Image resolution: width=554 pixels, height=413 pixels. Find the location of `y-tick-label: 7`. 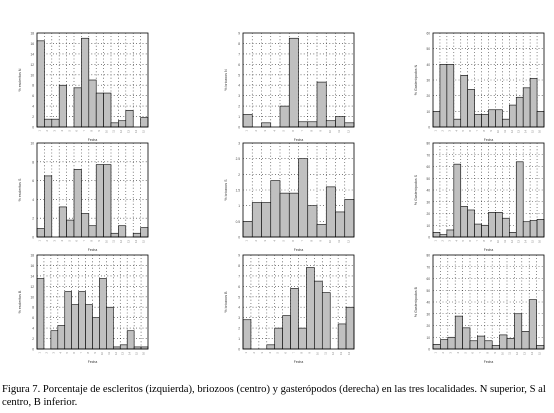

y-tick-label: 7 is located at coordinates (239, 276).